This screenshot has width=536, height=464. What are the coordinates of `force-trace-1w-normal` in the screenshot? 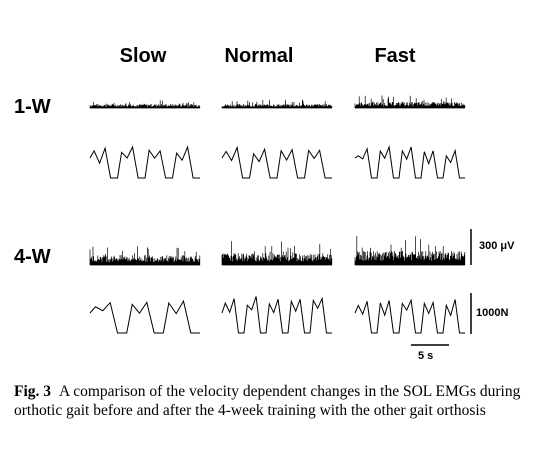 It's located at (276, 162).